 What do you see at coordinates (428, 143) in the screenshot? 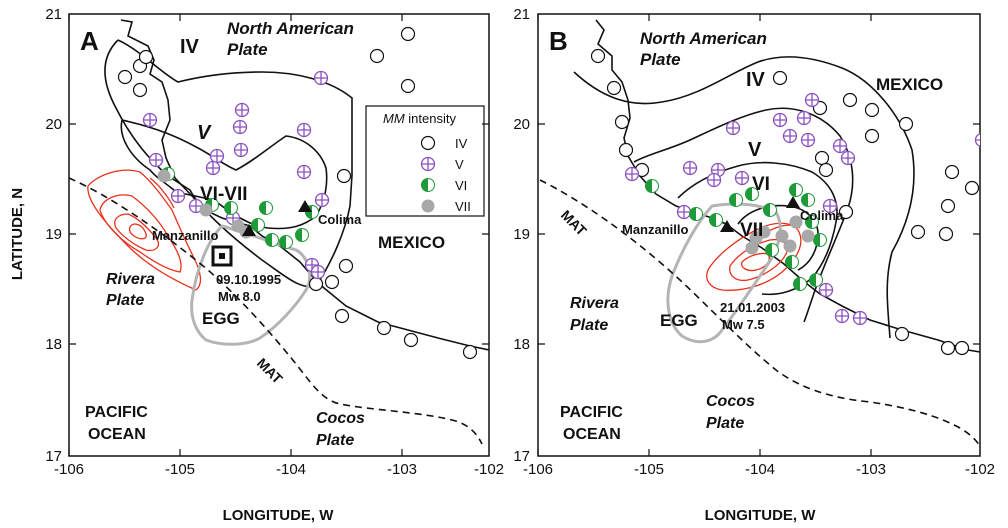
I see `legend-iv-marker` at bounding box center [428, 143].